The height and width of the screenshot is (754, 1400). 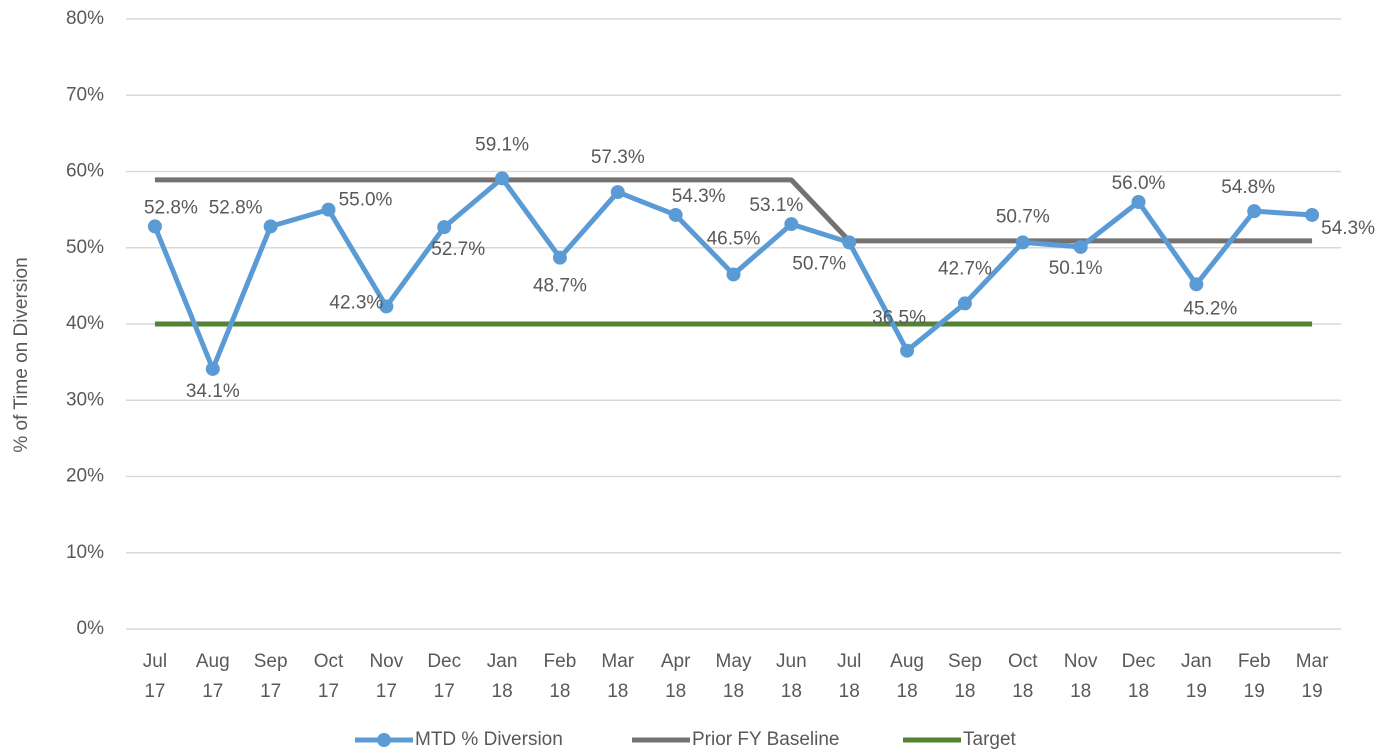 I want to click on data-label: 50.1%, so click(x=1076, y=268).